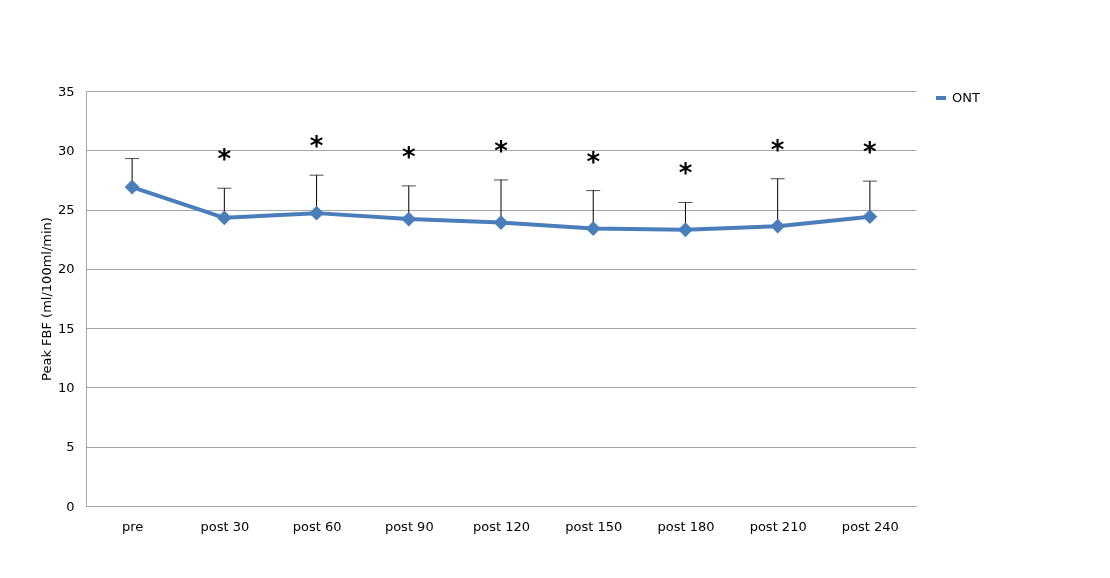 This screenshot has height=578, width=1110. Describe the element at coordinates (870, 526) in the screenshot. I see `x-tick-label: post 240` at that location.